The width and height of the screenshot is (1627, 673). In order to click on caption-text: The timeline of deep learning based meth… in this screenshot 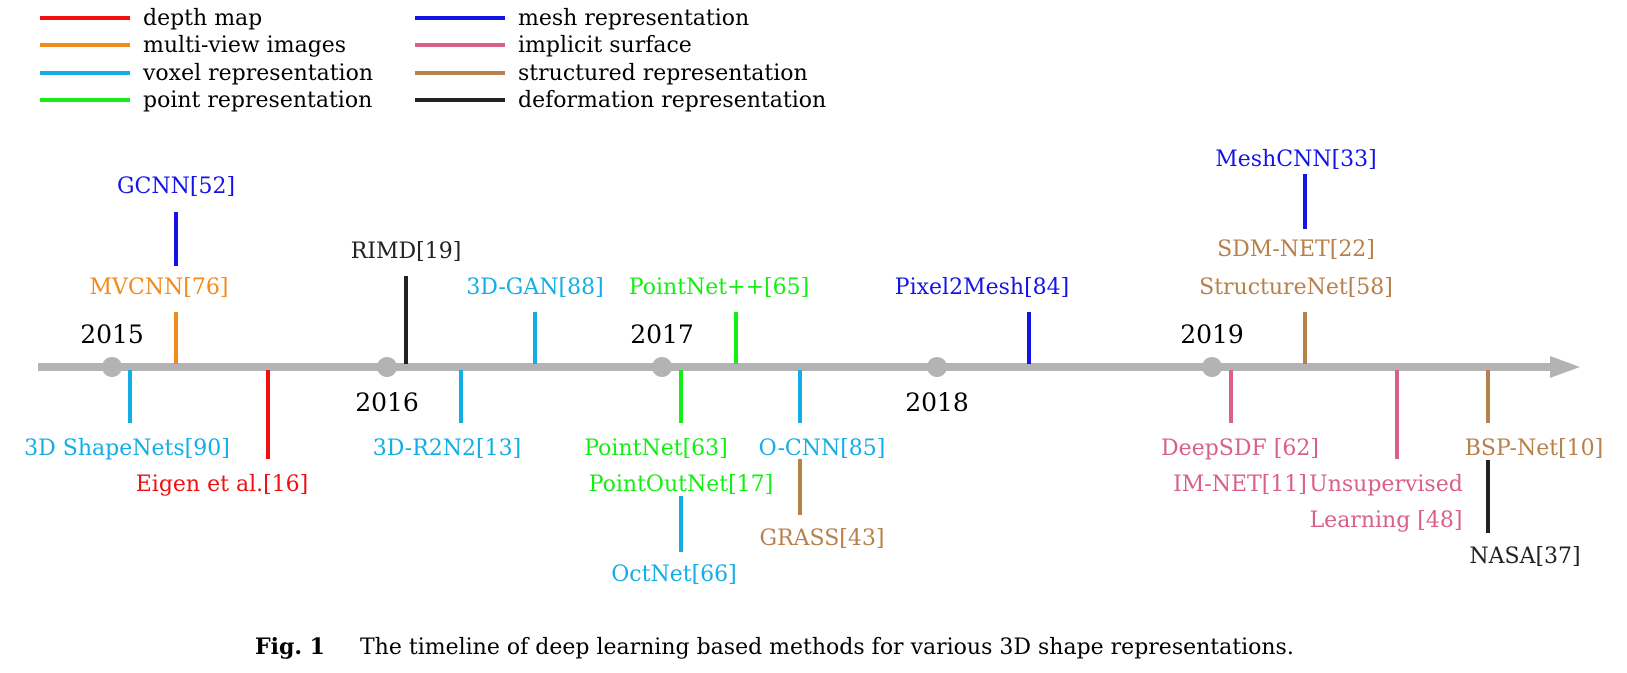, I will do `click(827, 647)`.